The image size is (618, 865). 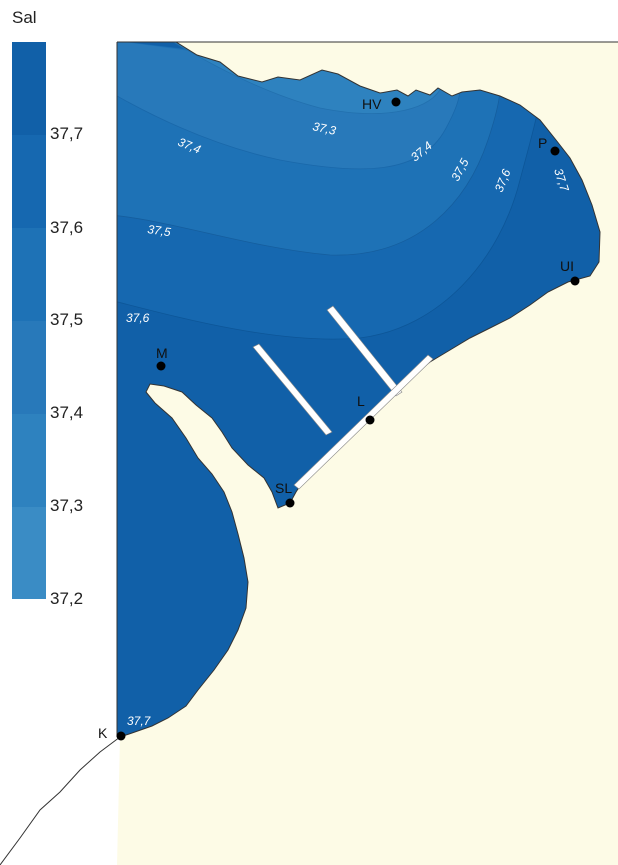 What do you see at coordinates (162, 353) in the screenshot?
I see `station-m-label: M` at bounding box center [162, 353].